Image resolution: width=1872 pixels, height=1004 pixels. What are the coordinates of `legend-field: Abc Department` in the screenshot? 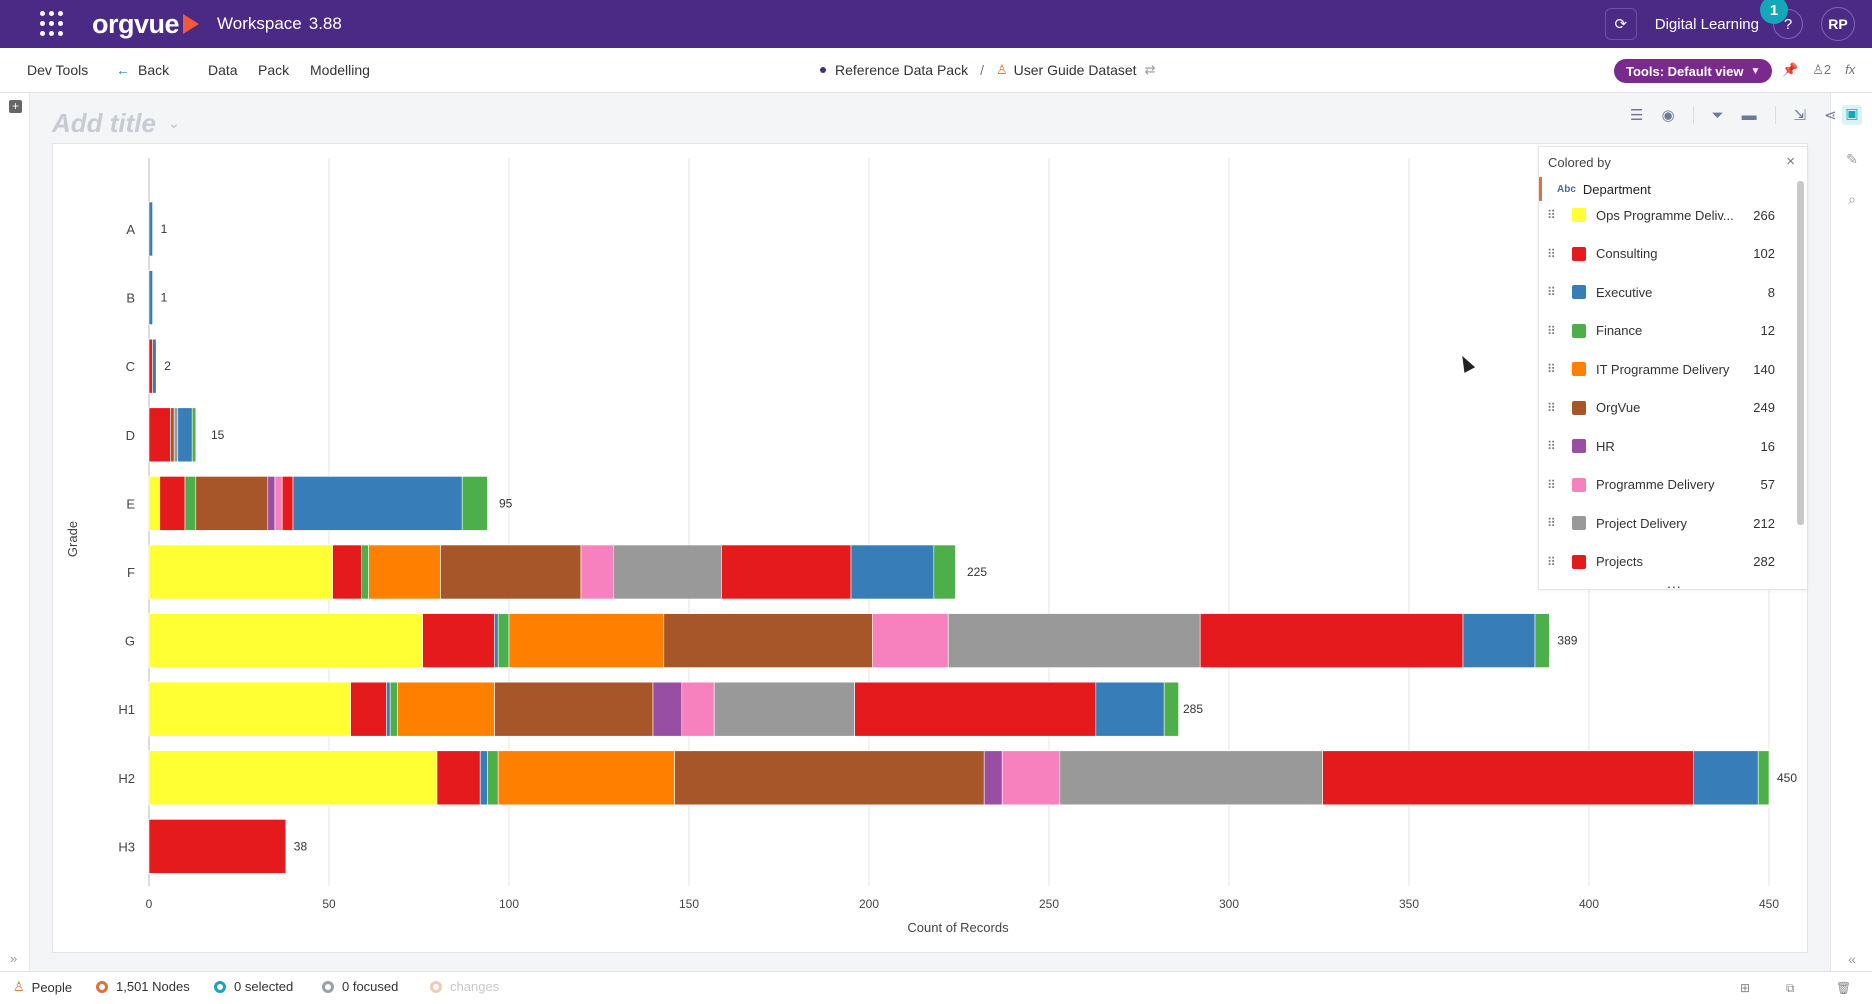 It's located at (1665, 189).